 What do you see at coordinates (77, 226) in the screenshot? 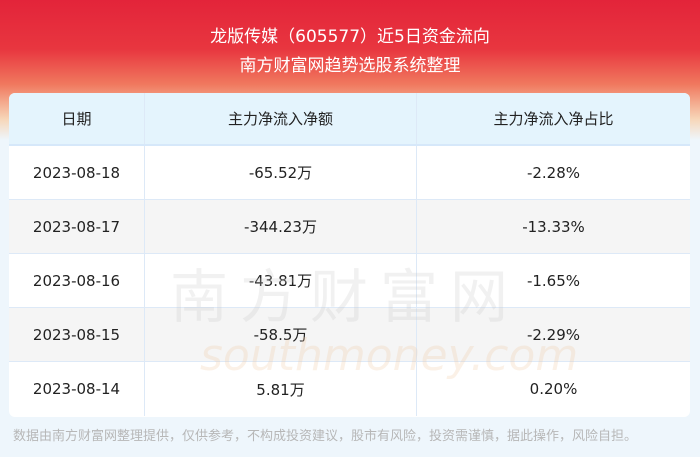
I see `cell-date: 2023-08-17` at bounding box center [77, 226].